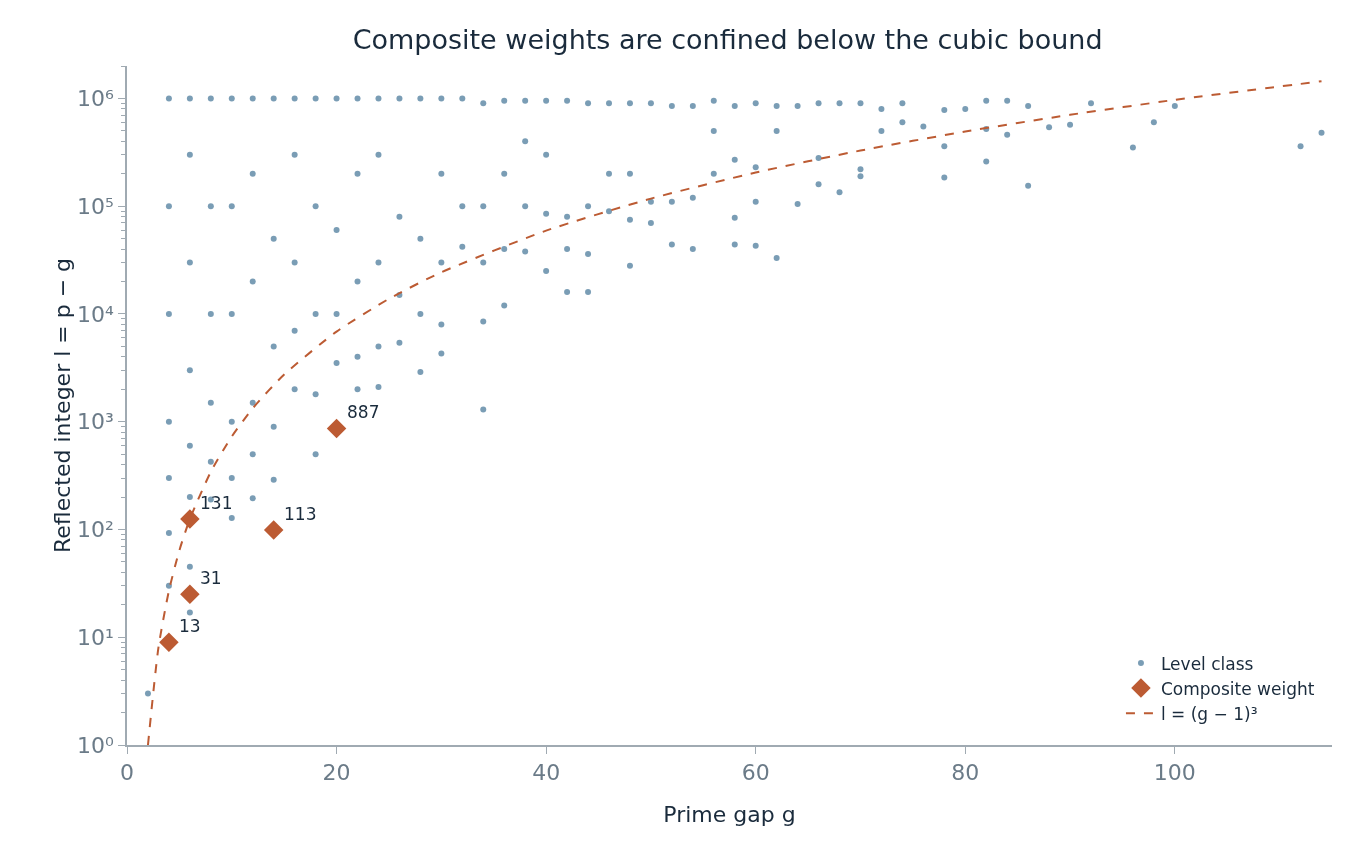  Describe the element at coordinates (127, 773) in the screenshot. I see `x-tick-label: 0` at that location.